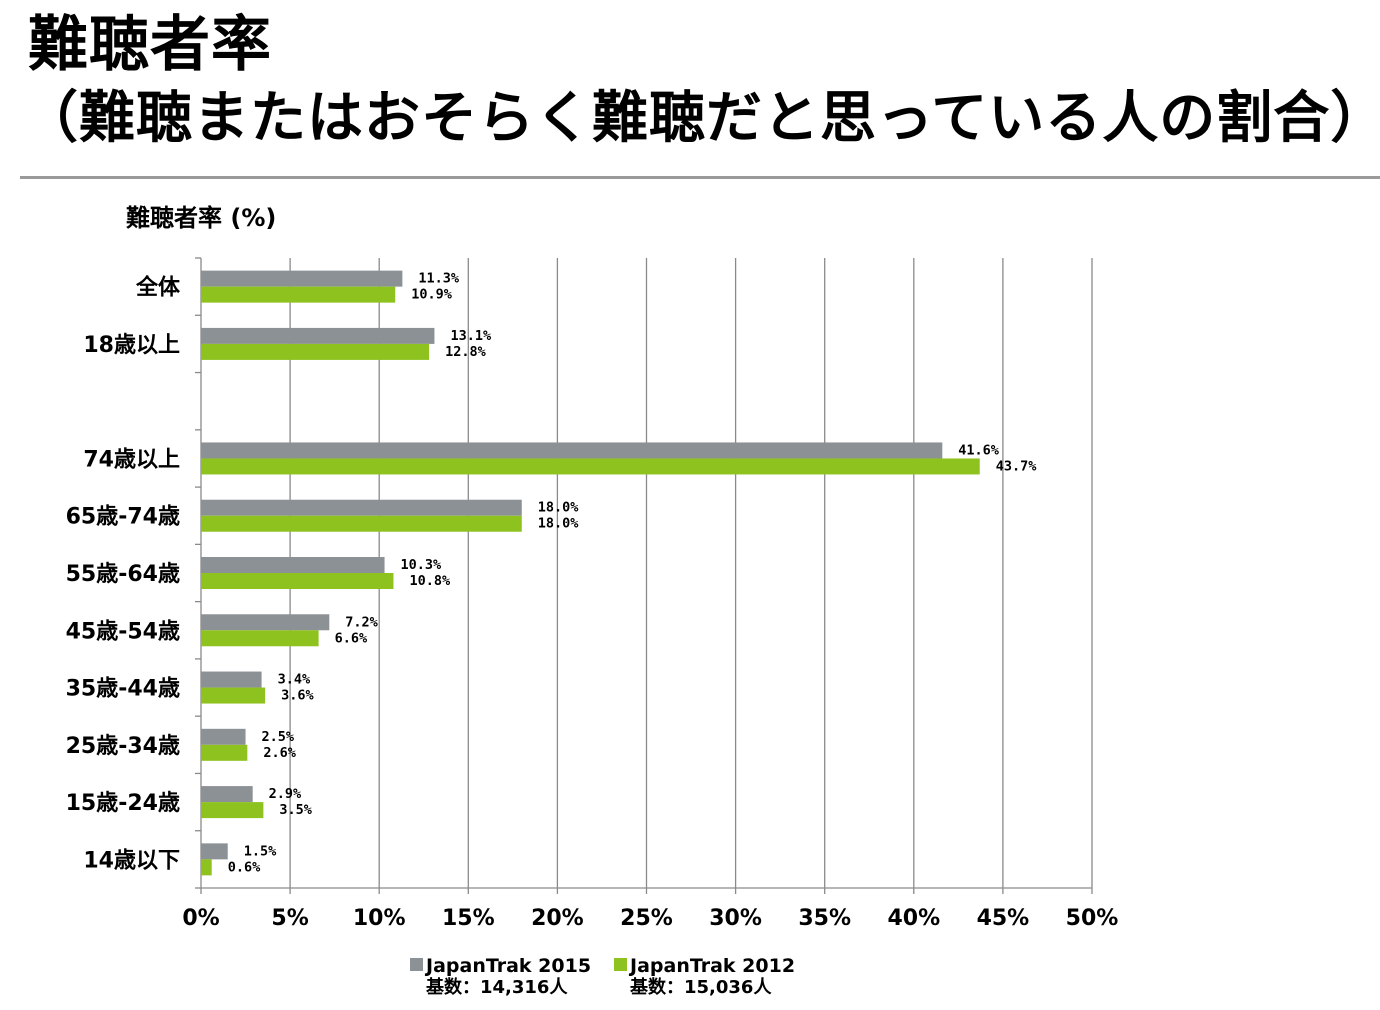 This screenshot has width=1380, height=1010. Describe the element at coordinates (1092, 918) in the screenshot. I see `x-tick-label: 50%` at that location.